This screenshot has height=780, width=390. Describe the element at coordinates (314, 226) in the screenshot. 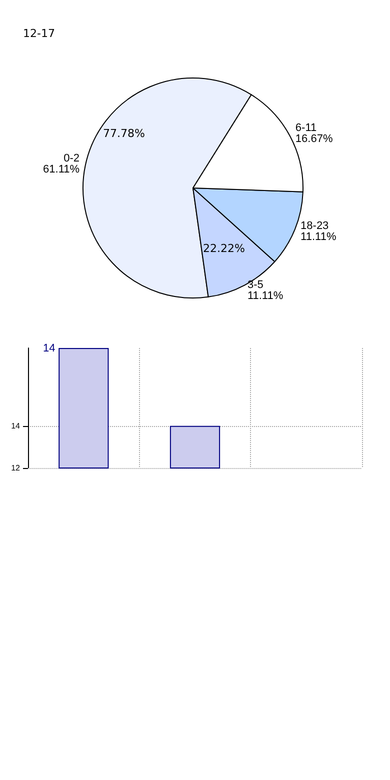

I see `slice-label: 18-23` at that location.